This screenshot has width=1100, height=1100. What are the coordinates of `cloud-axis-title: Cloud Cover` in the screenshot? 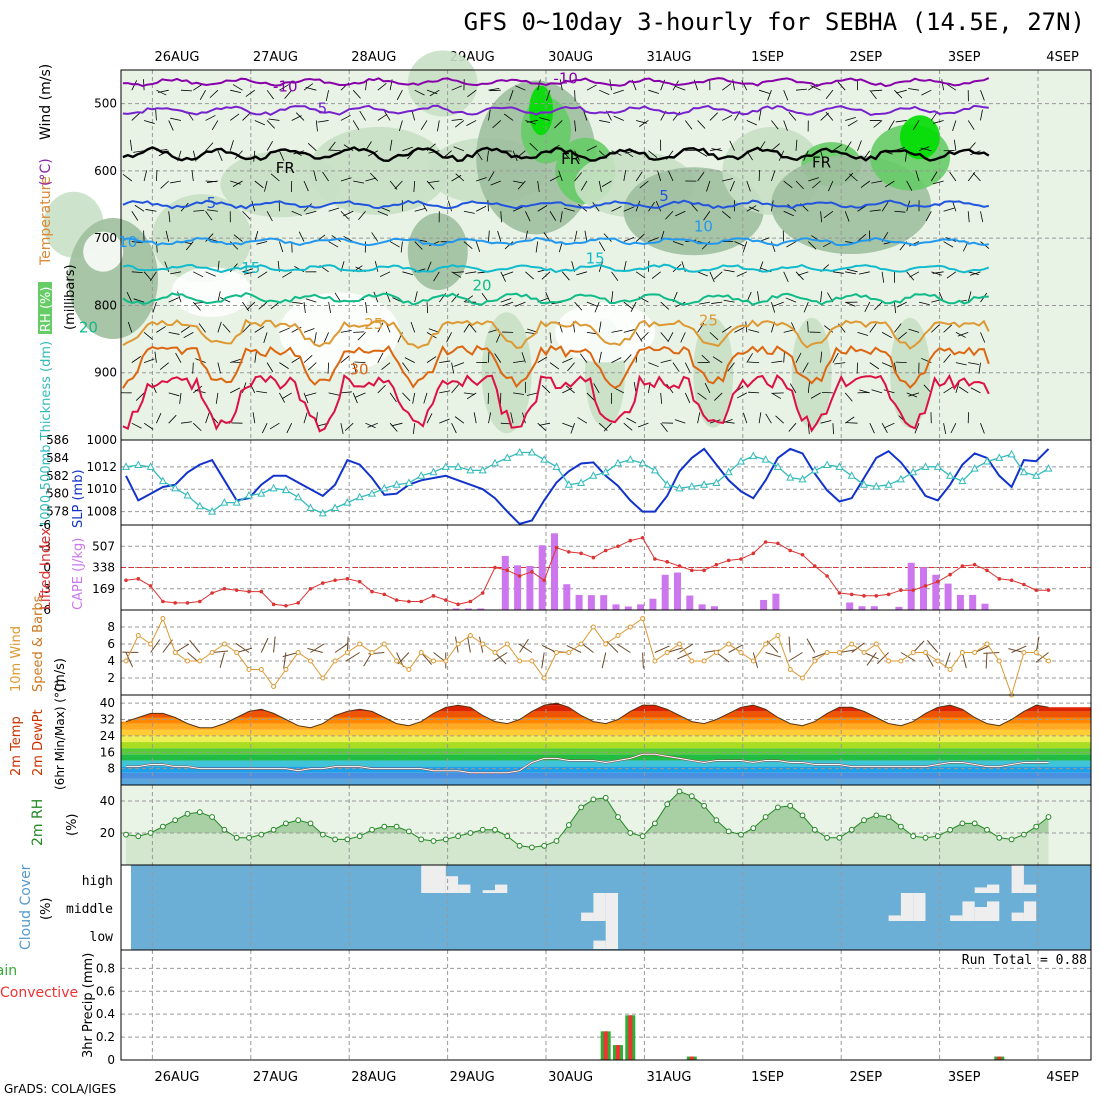 It's located at (26, 907).